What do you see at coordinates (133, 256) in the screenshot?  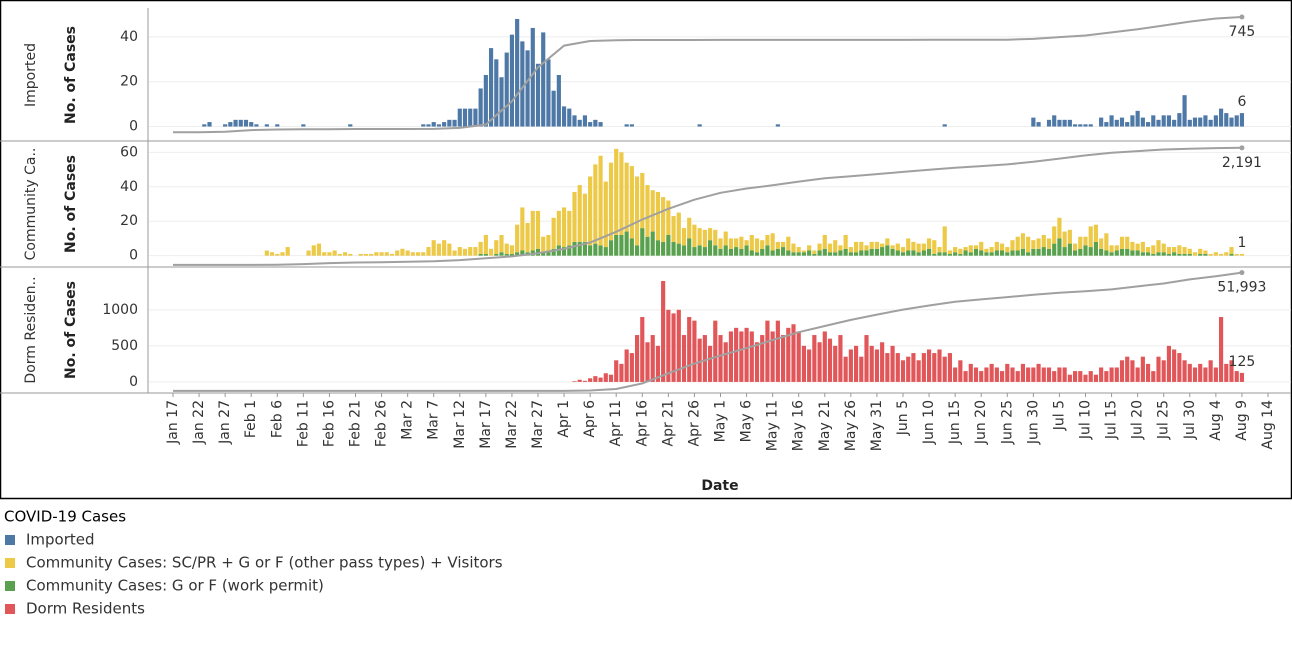 I see `y-tick-label: 0` at bounding box center [133, 256].